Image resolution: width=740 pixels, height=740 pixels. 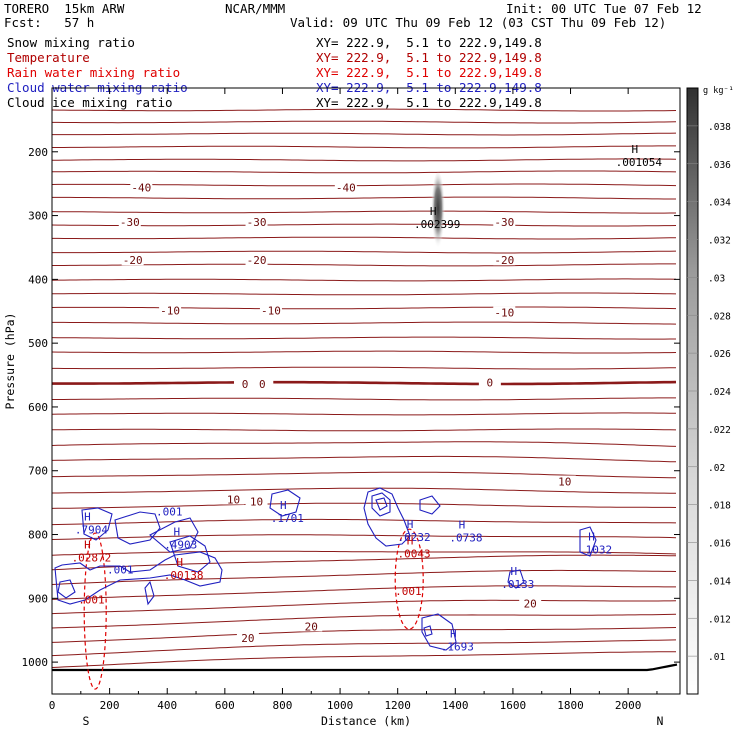 What do you see at coordinates (167, 705) in the screenshot?
I see `x-tick-label: 400` at bounding box center [167, 705].